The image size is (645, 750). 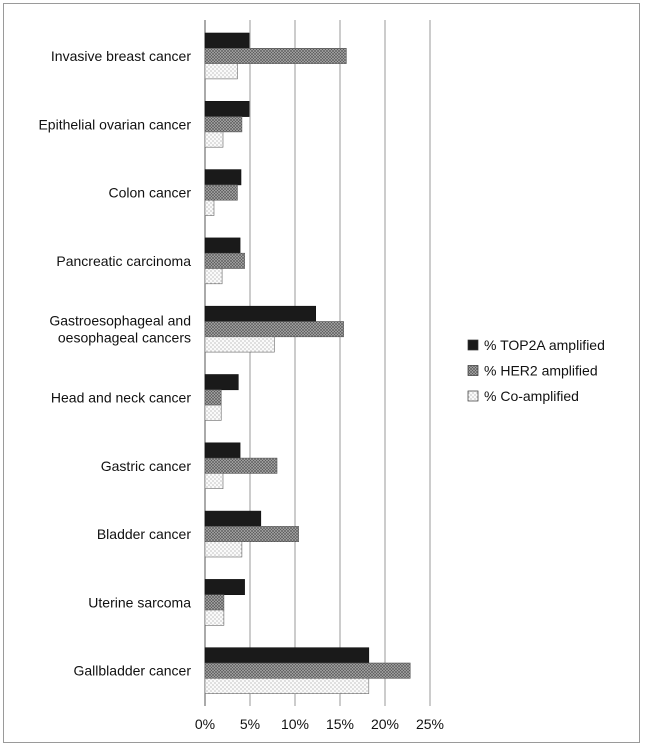 I want to click on x-tick-label: 20%, so click(x=385, y=724).